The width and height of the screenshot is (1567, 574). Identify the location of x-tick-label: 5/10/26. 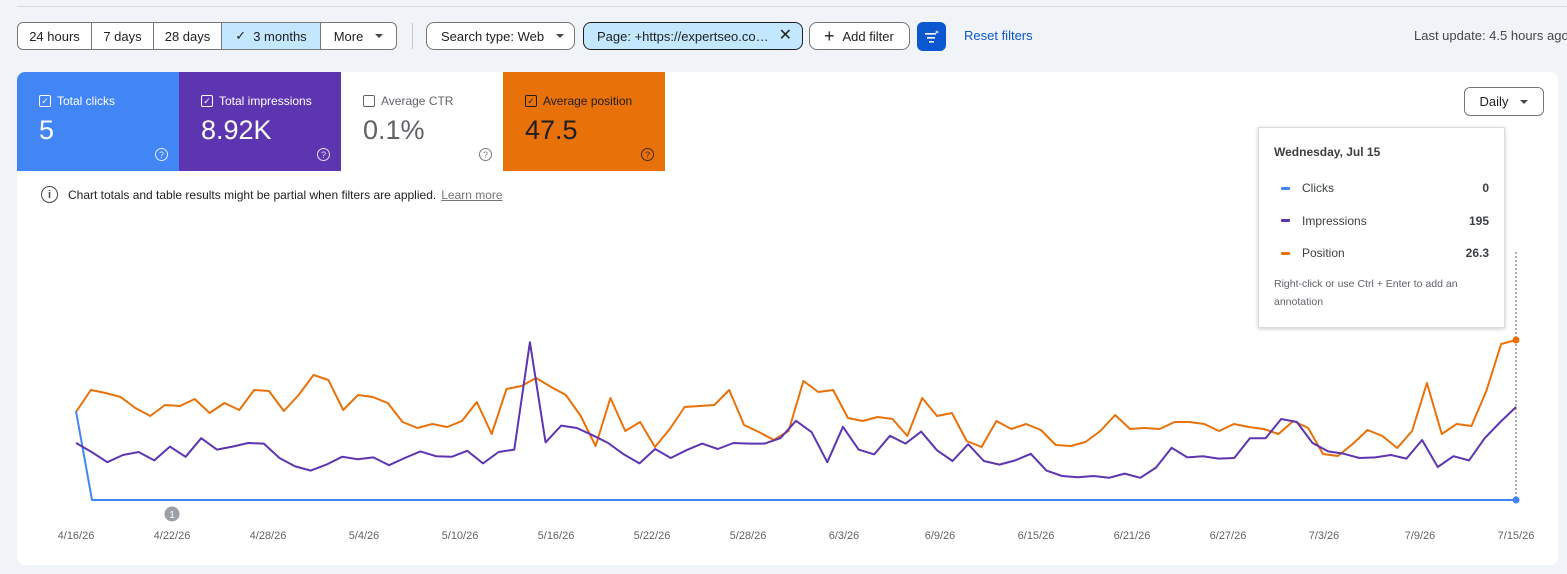
(460, 536).